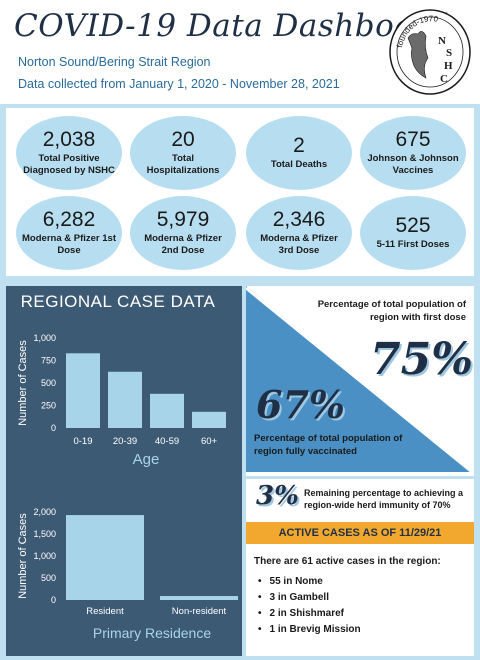 This screenshot has height=660, width=480. What do you see at coordinates (69, 164) in the screenshot?
I see `stat-label: Total Positive Diagnosed by NSHC` at bounding box center [69, 164].